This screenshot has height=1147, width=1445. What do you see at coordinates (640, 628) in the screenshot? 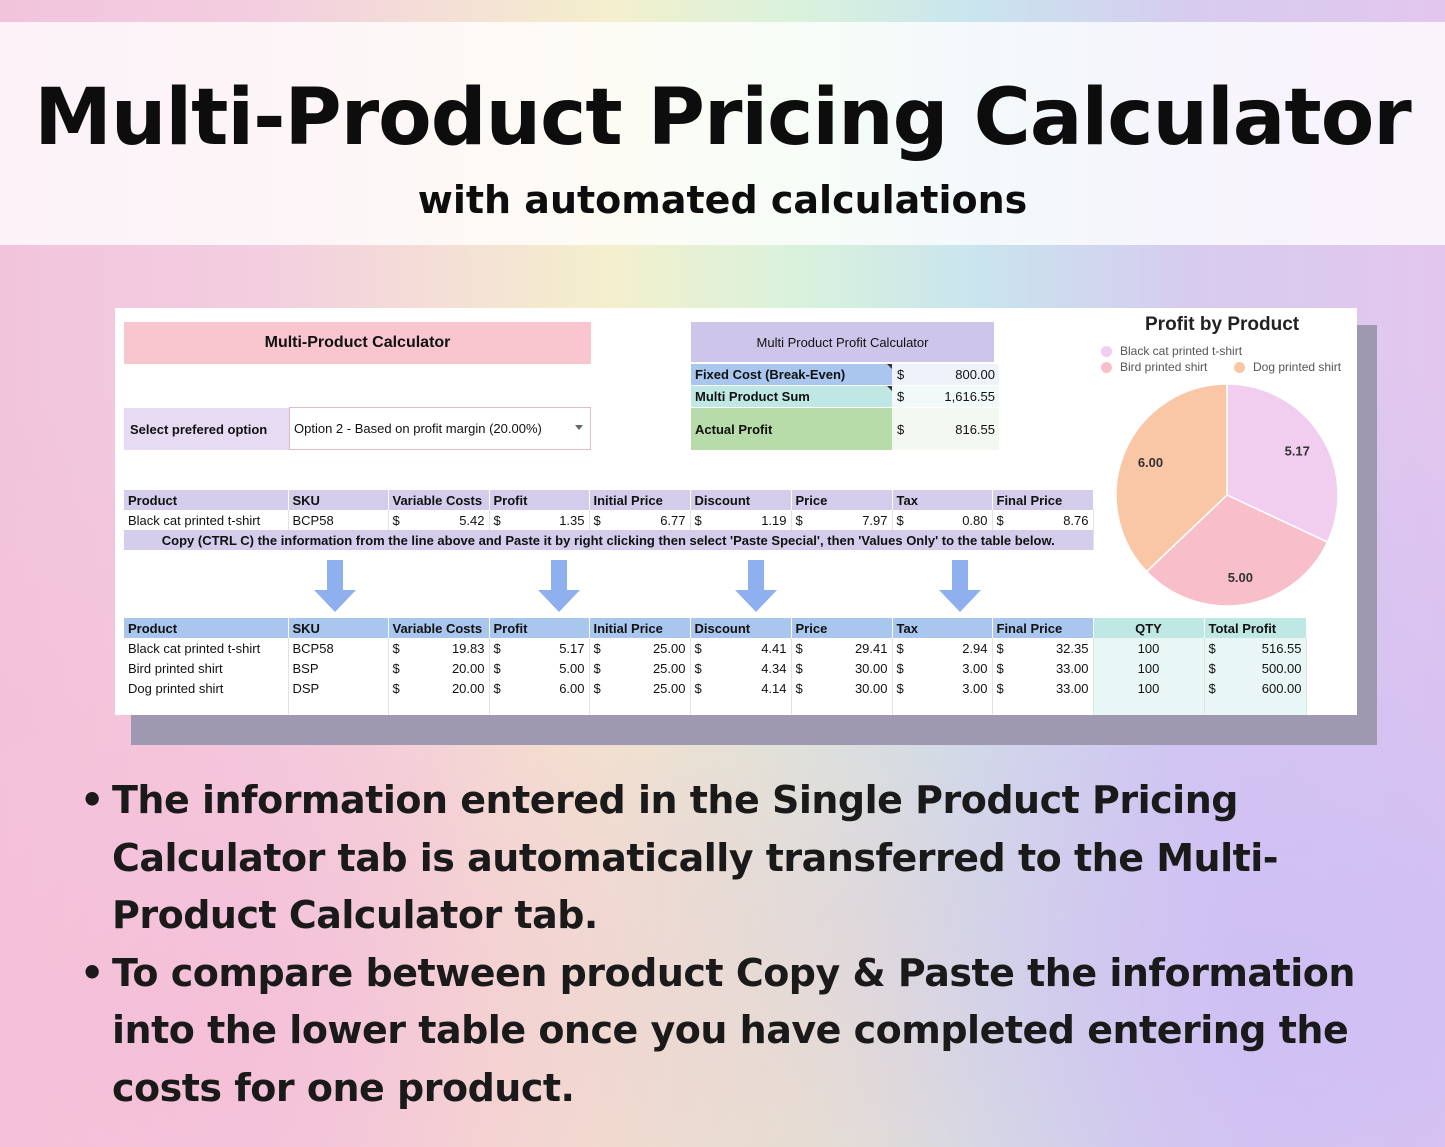
I see `column-header: Initial Price` at bounding box center [640, 628].